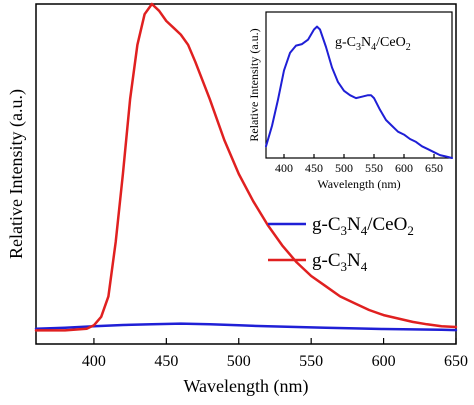  I want to click on main-x-axis-title: Wavelength (nm), so click(245, 386).